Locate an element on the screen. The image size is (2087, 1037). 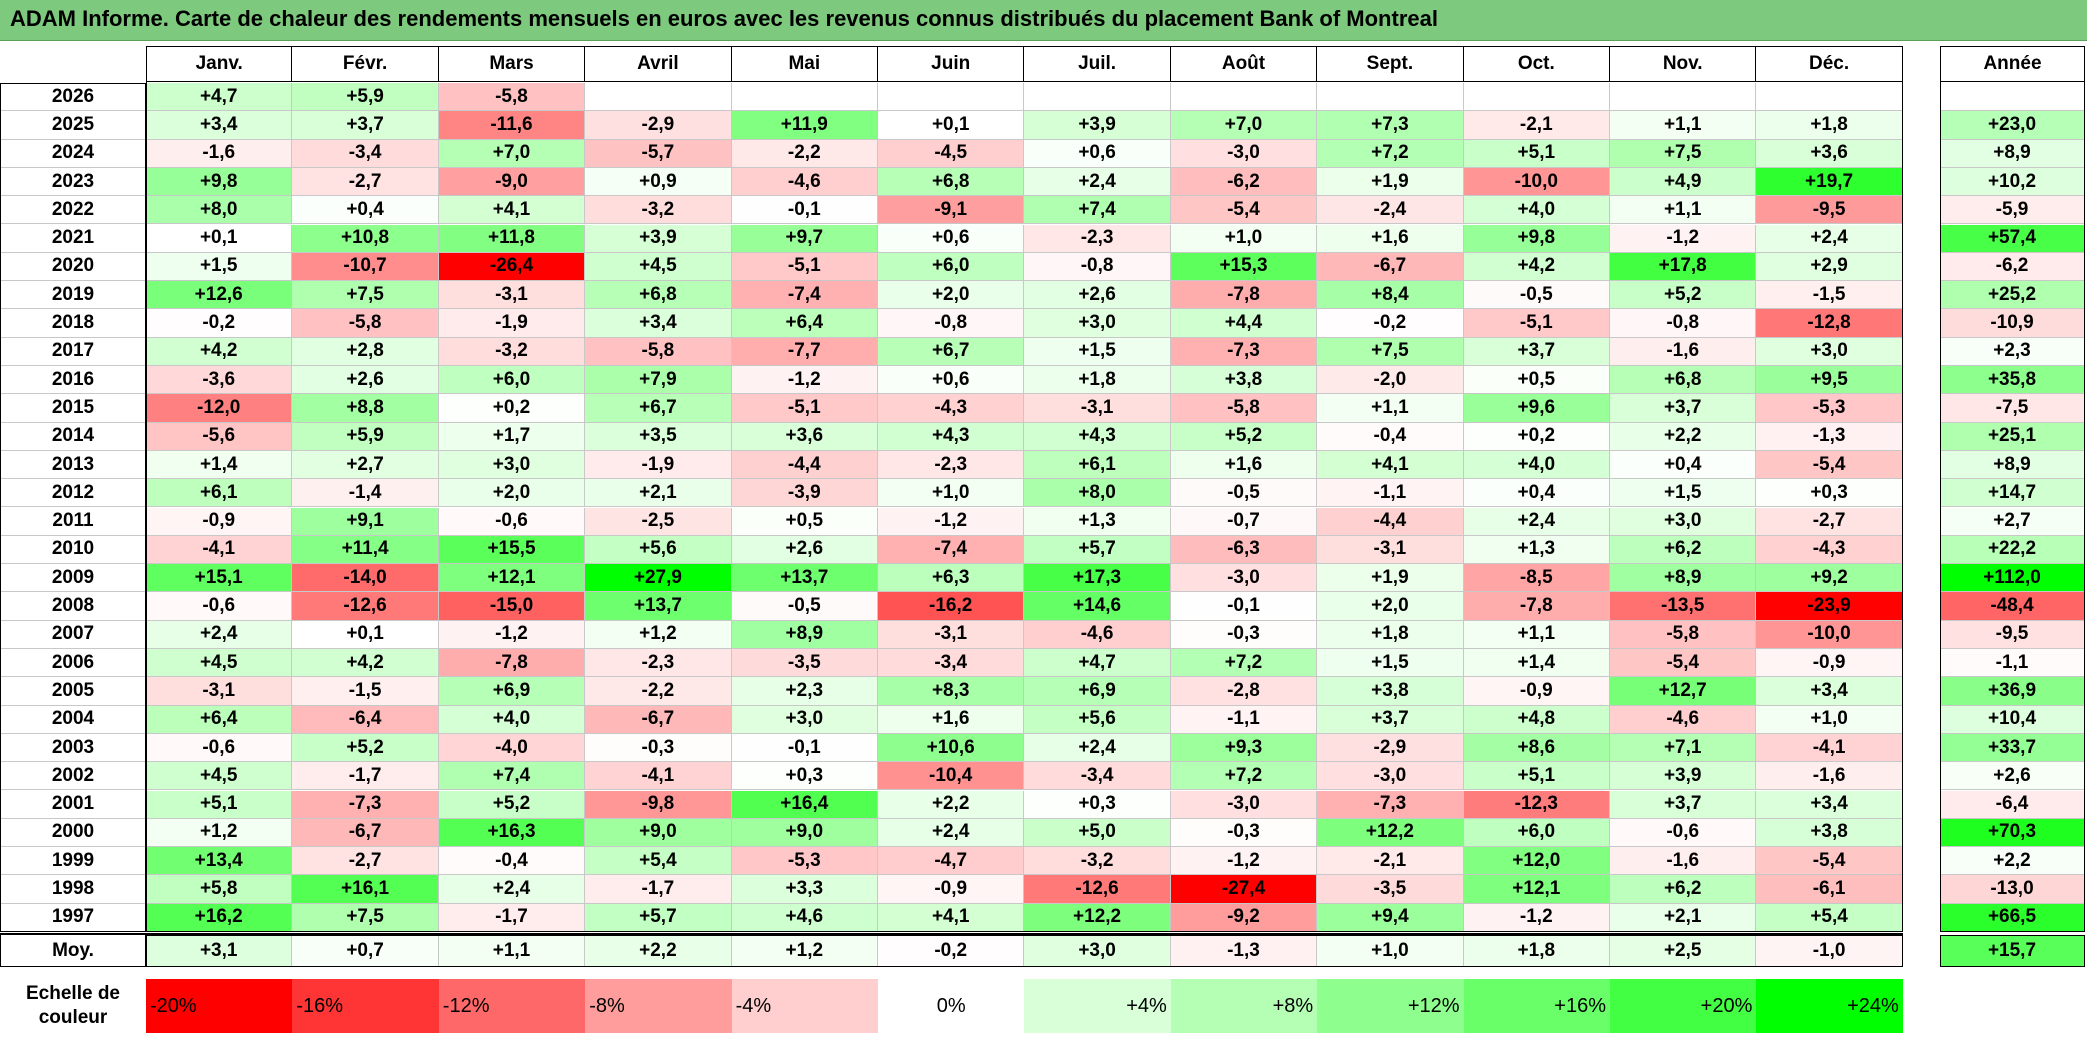
heatmap-cell: +3,9 is located at coordinates (658, 238).